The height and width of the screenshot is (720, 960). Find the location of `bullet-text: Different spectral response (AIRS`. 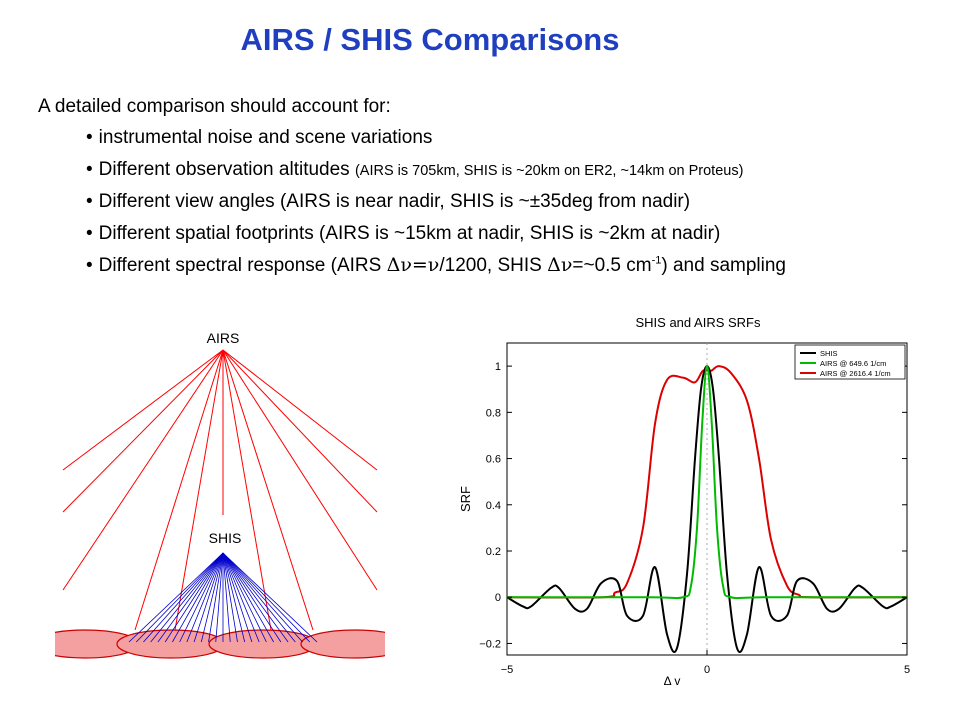

bullet-text: Different spectral response (AIRS is located at coordinates (242, 265).